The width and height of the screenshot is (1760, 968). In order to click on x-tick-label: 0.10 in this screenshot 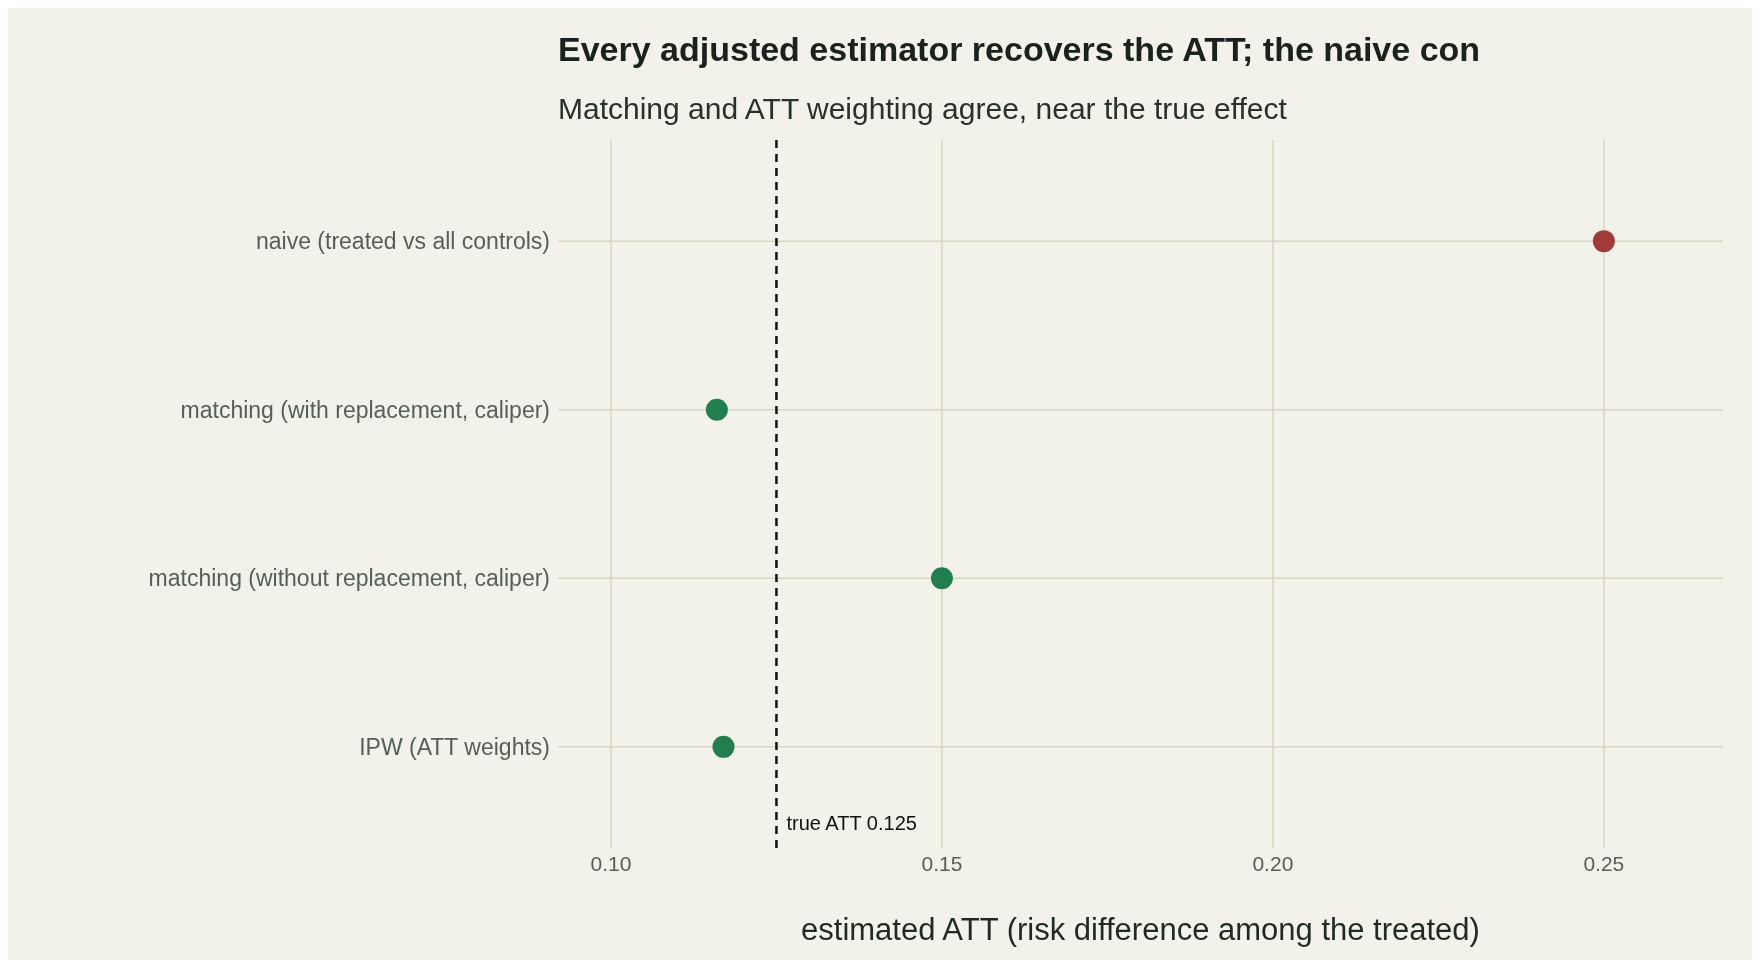, I will do `click(611, 863)`.